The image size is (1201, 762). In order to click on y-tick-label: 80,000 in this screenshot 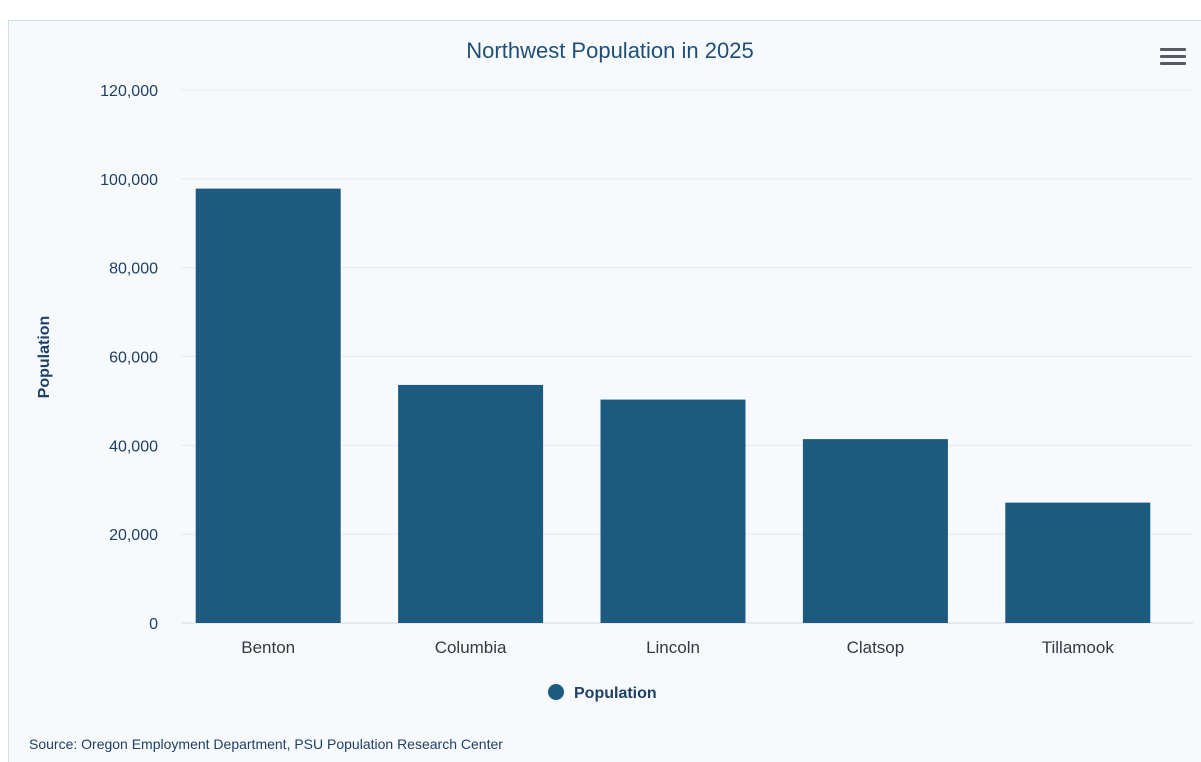, I will do `click(133, 269)`.